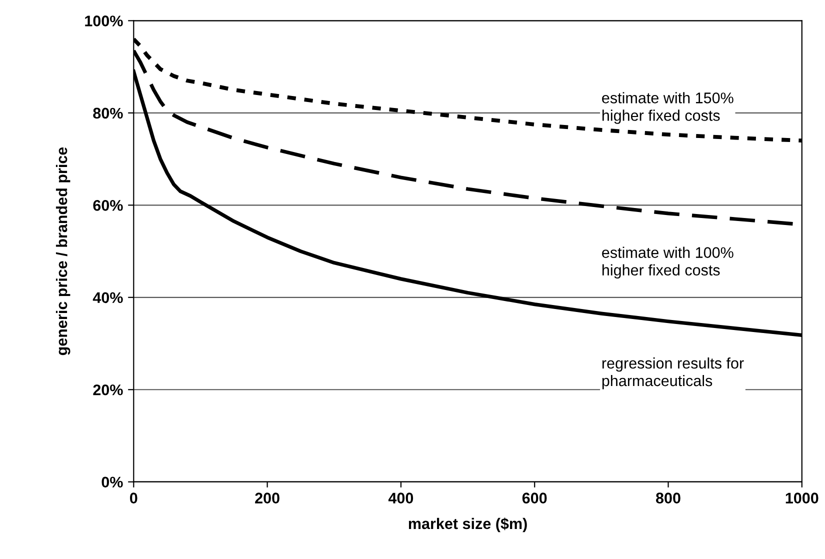  What do you see at coordinates (112, 482) in the screenshot?
I see `y-tick-label: 0%` at bounding box center [112, 482].